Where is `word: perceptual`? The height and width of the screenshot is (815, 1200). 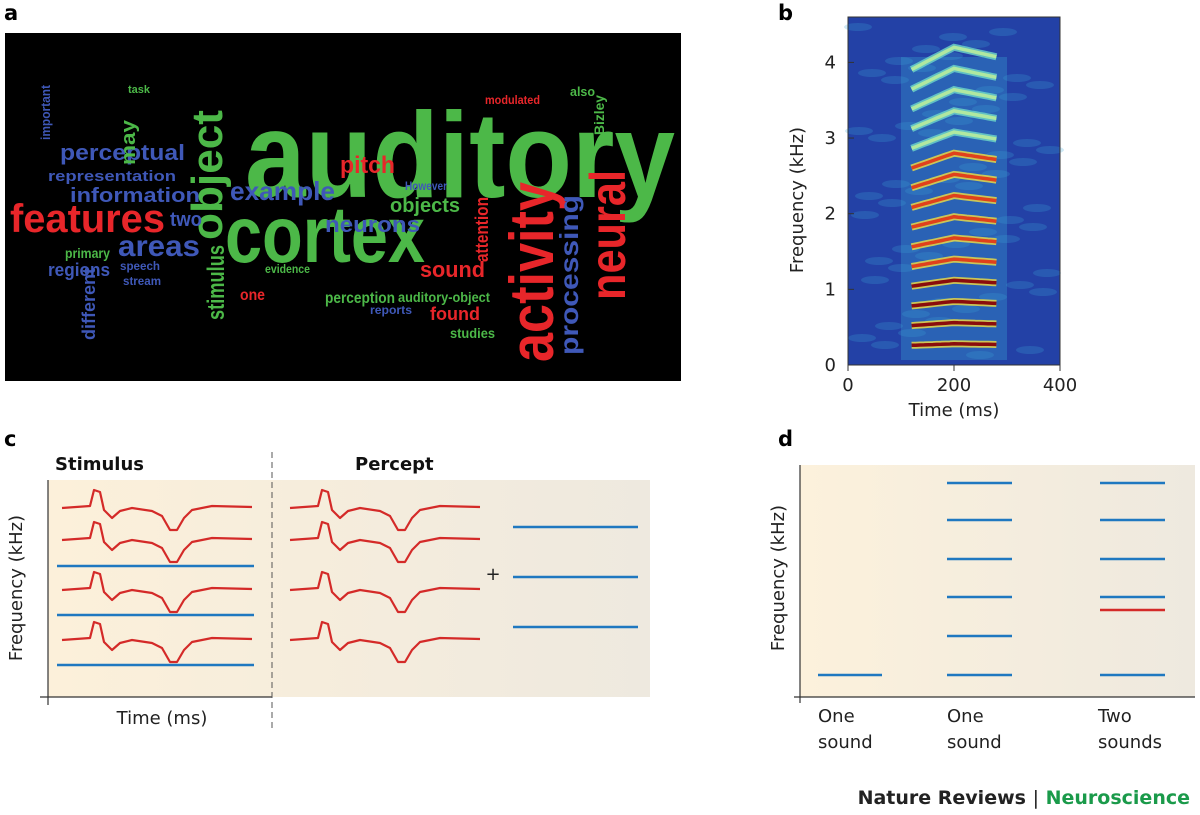
word: perceptual is located at coordinates (122, 152).